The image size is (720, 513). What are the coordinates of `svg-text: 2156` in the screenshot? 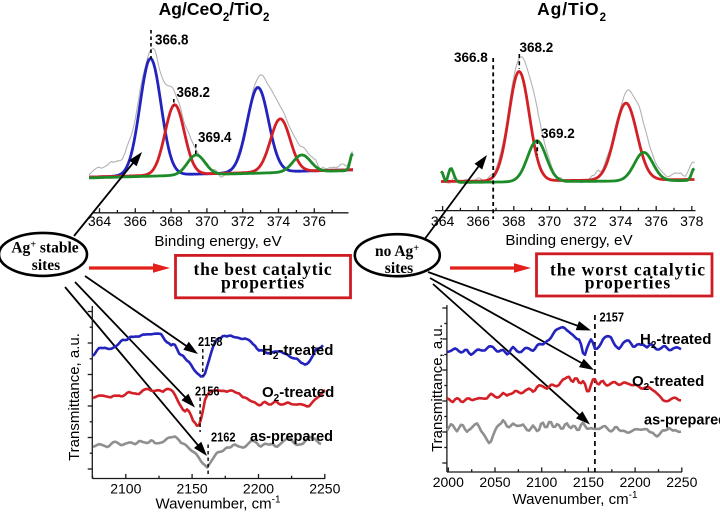 It's located at (207, 391).